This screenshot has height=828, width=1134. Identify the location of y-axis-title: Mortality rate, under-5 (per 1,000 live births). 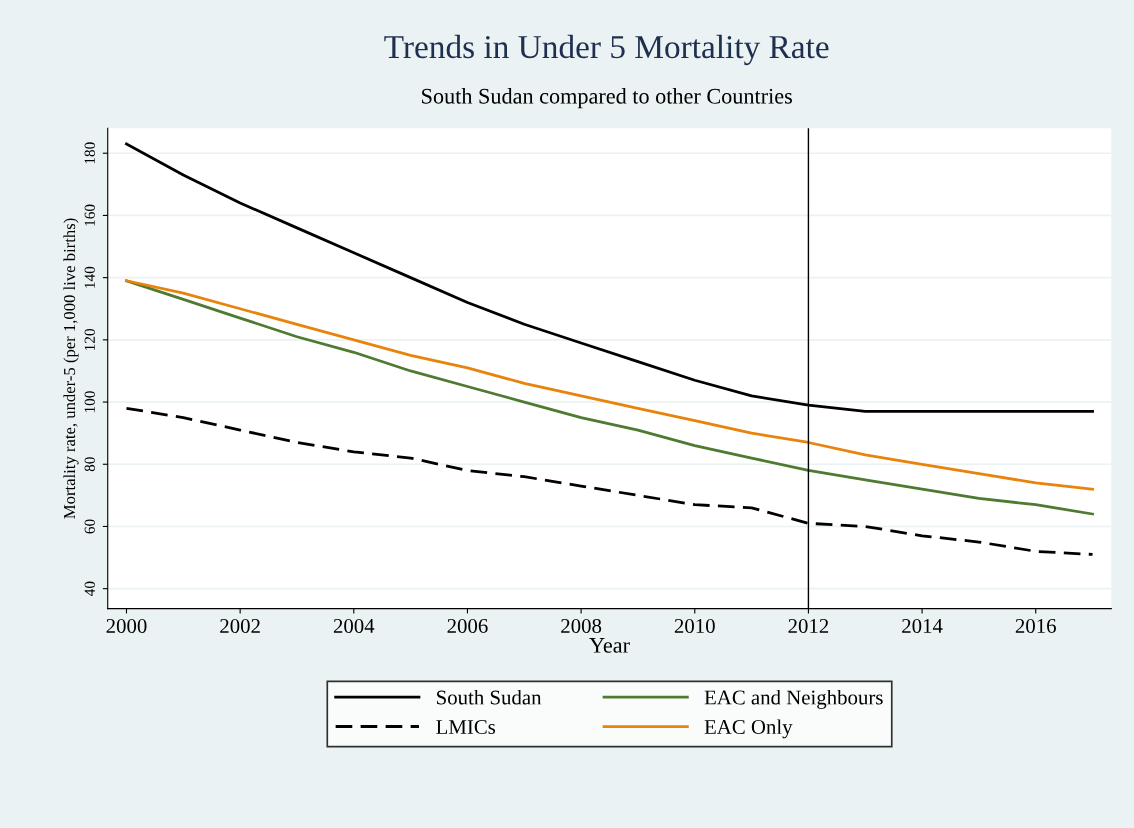
(71, 368).